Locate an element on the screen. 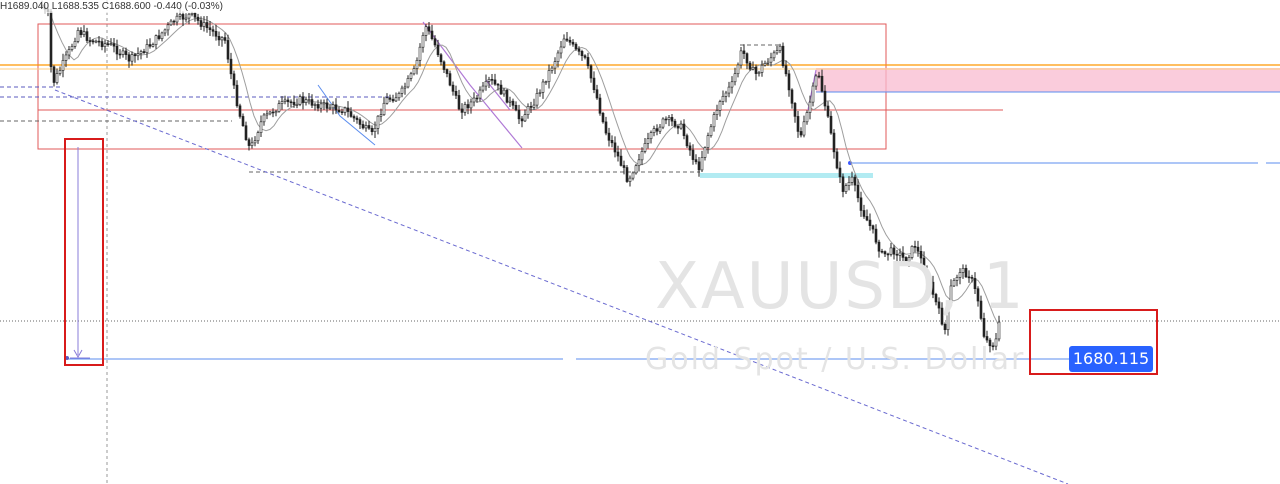 Image resolution: width=1280 pixels, height=484 pixels. supply-zone is located at coordinates (1048, 80).